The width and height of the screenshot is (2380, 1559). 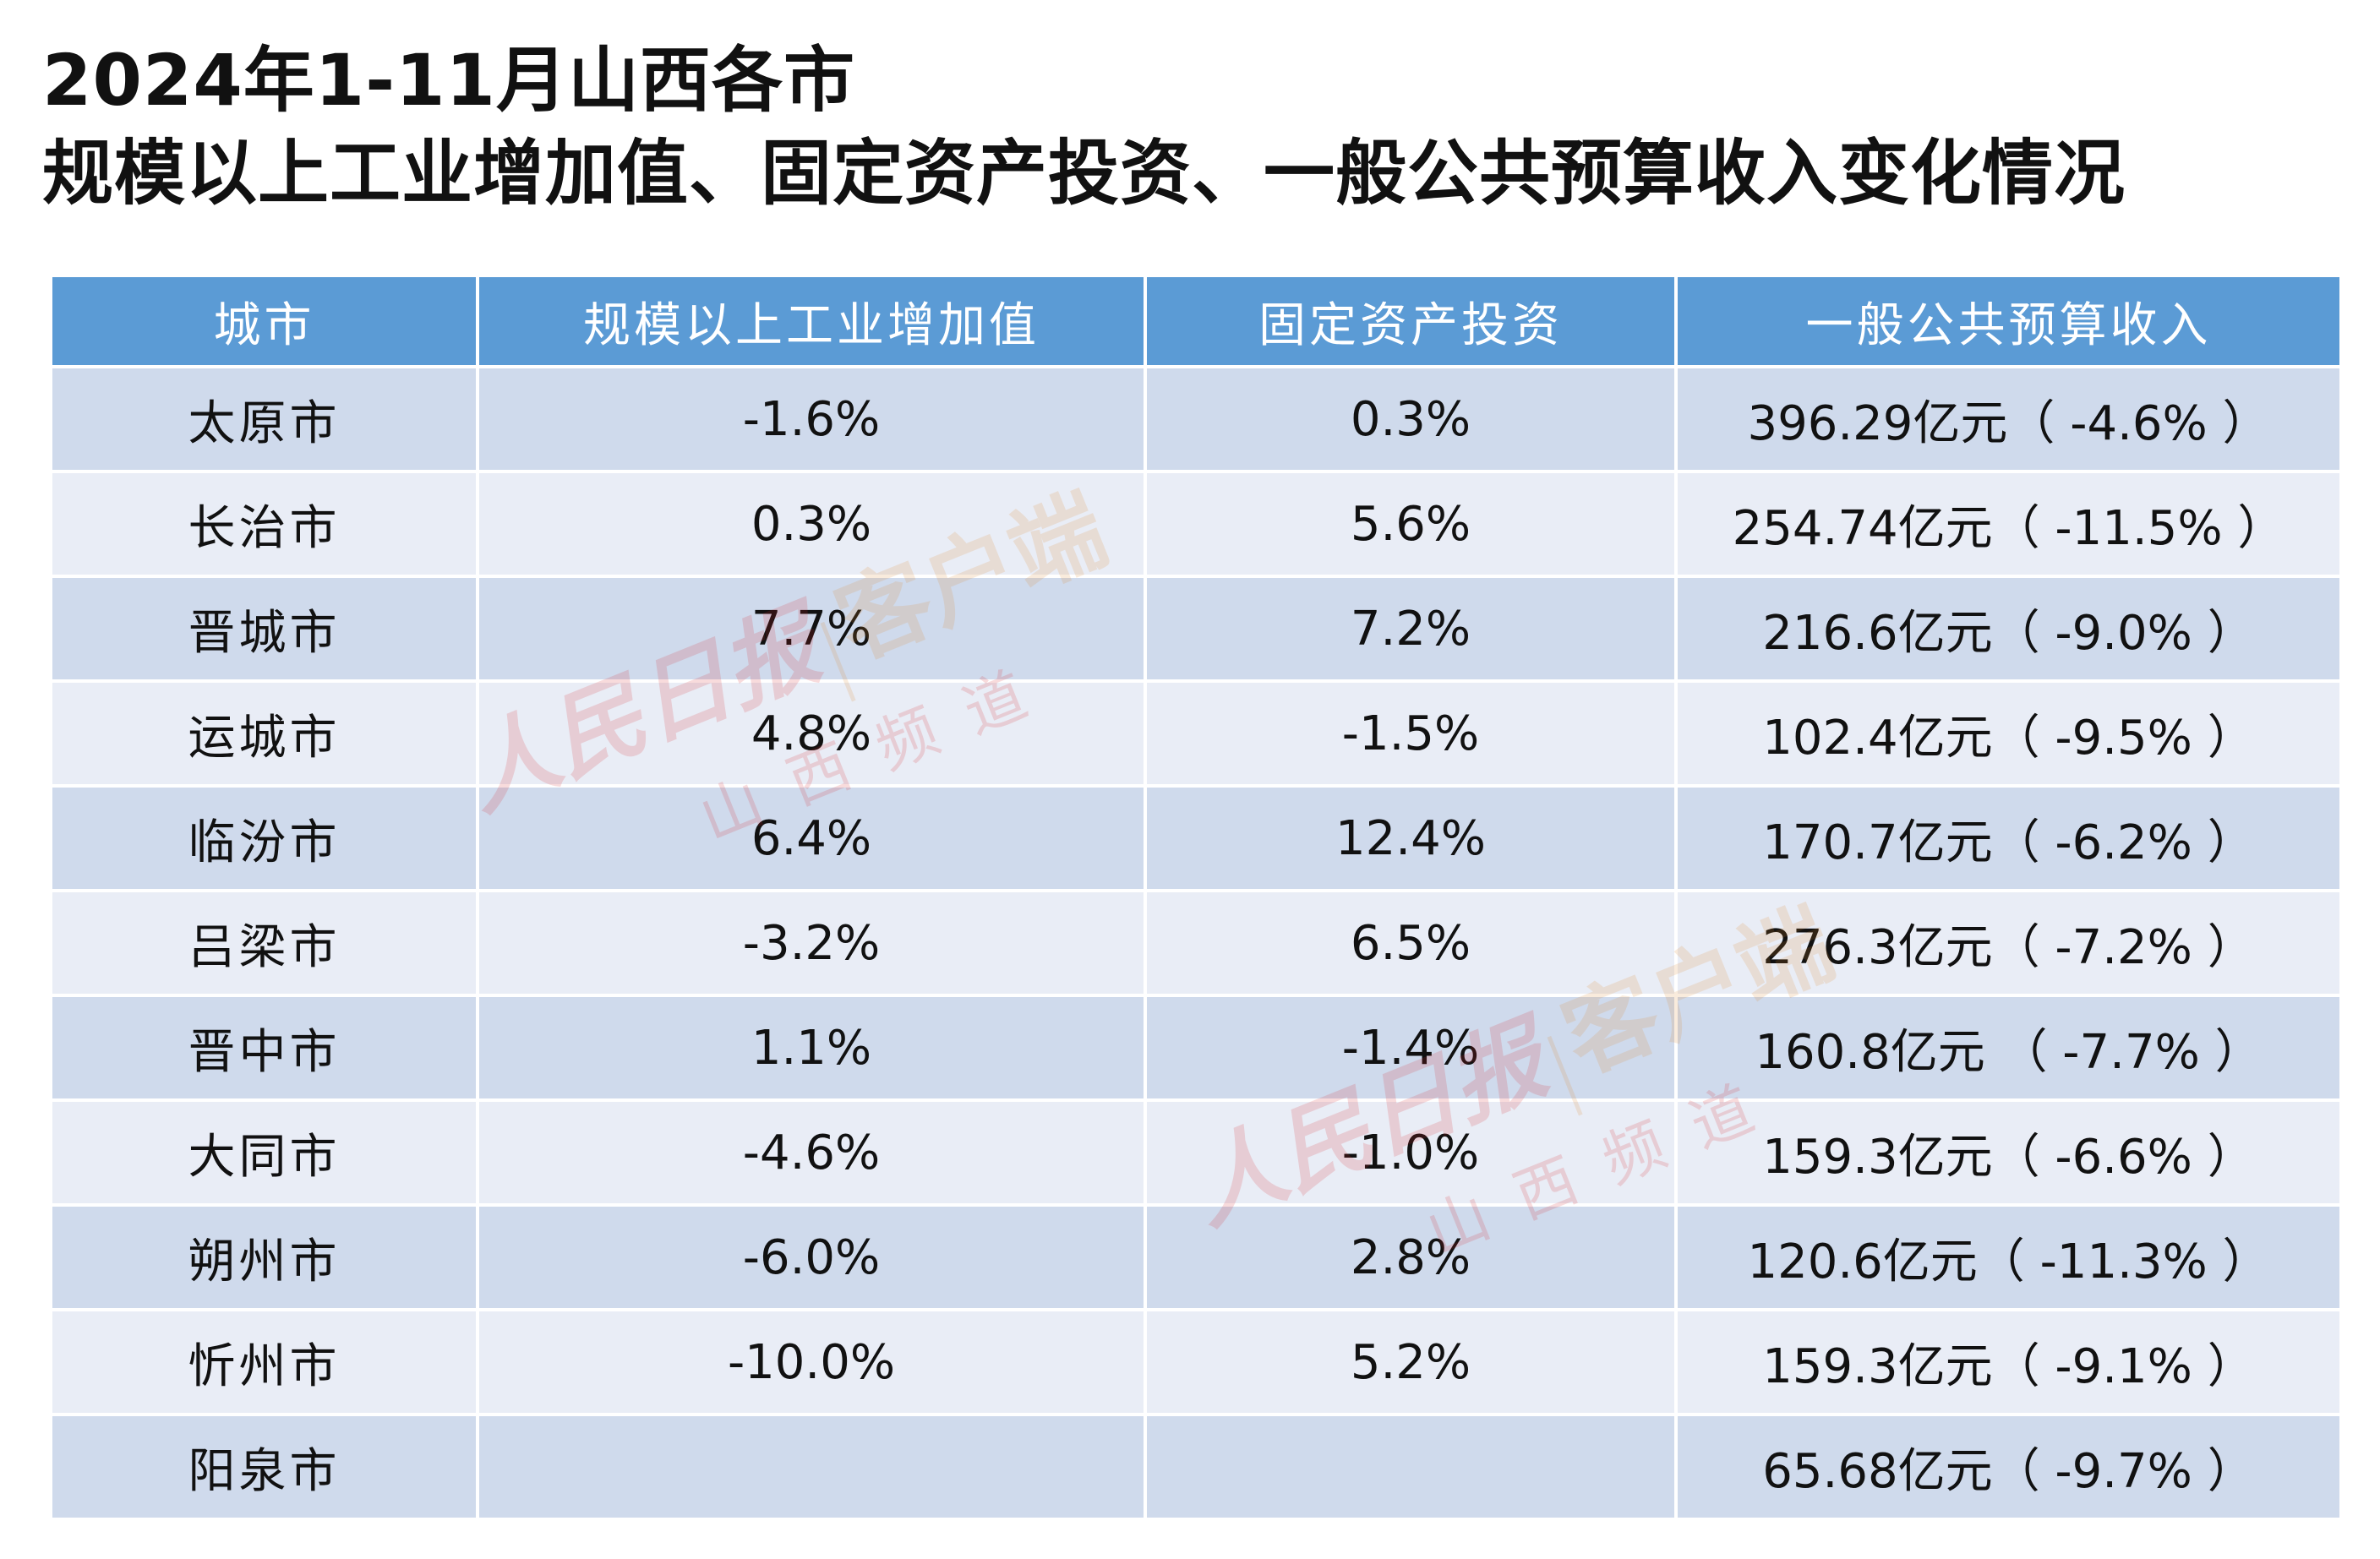 I want to click on cell-industry: 4.8%, so click(x=811, y=733).